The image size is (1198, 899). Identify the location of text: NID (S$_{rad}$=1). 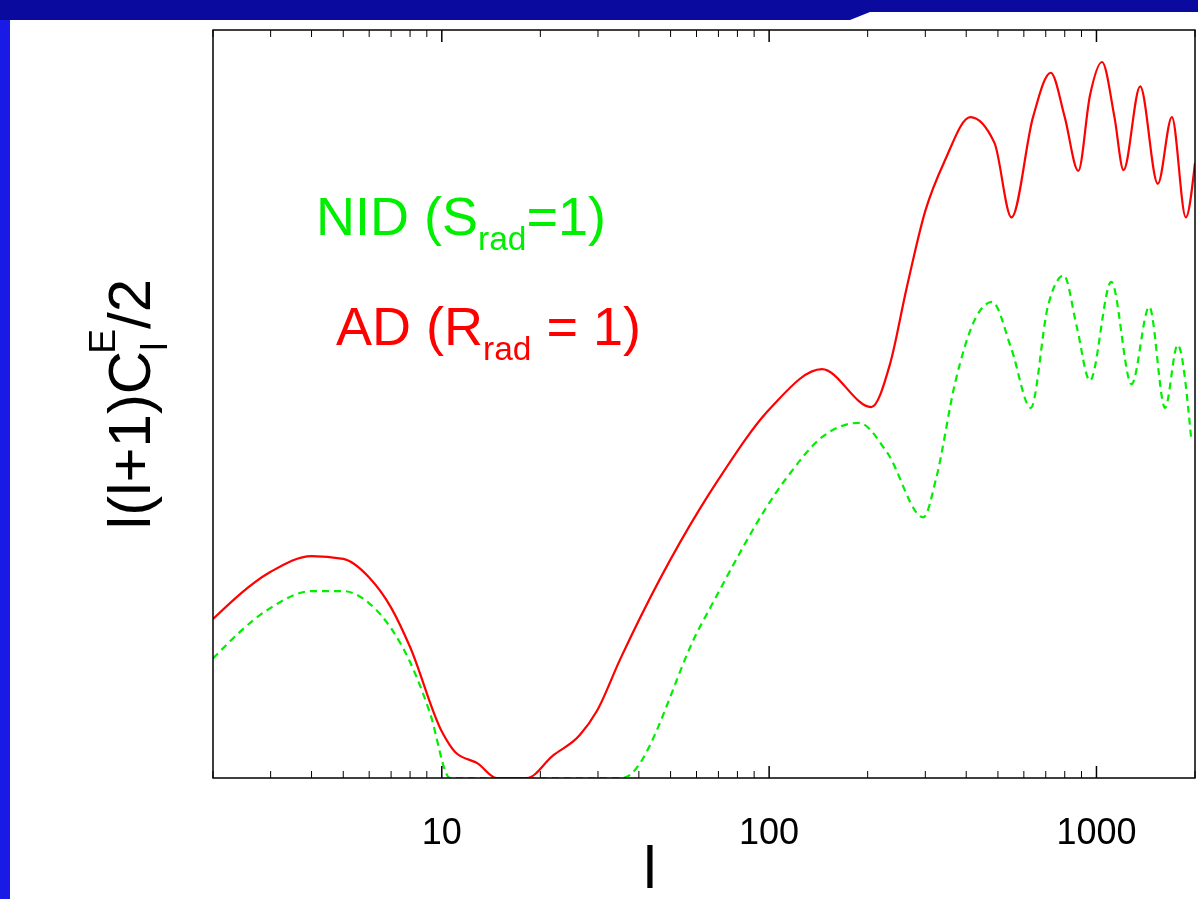
(461, 222).